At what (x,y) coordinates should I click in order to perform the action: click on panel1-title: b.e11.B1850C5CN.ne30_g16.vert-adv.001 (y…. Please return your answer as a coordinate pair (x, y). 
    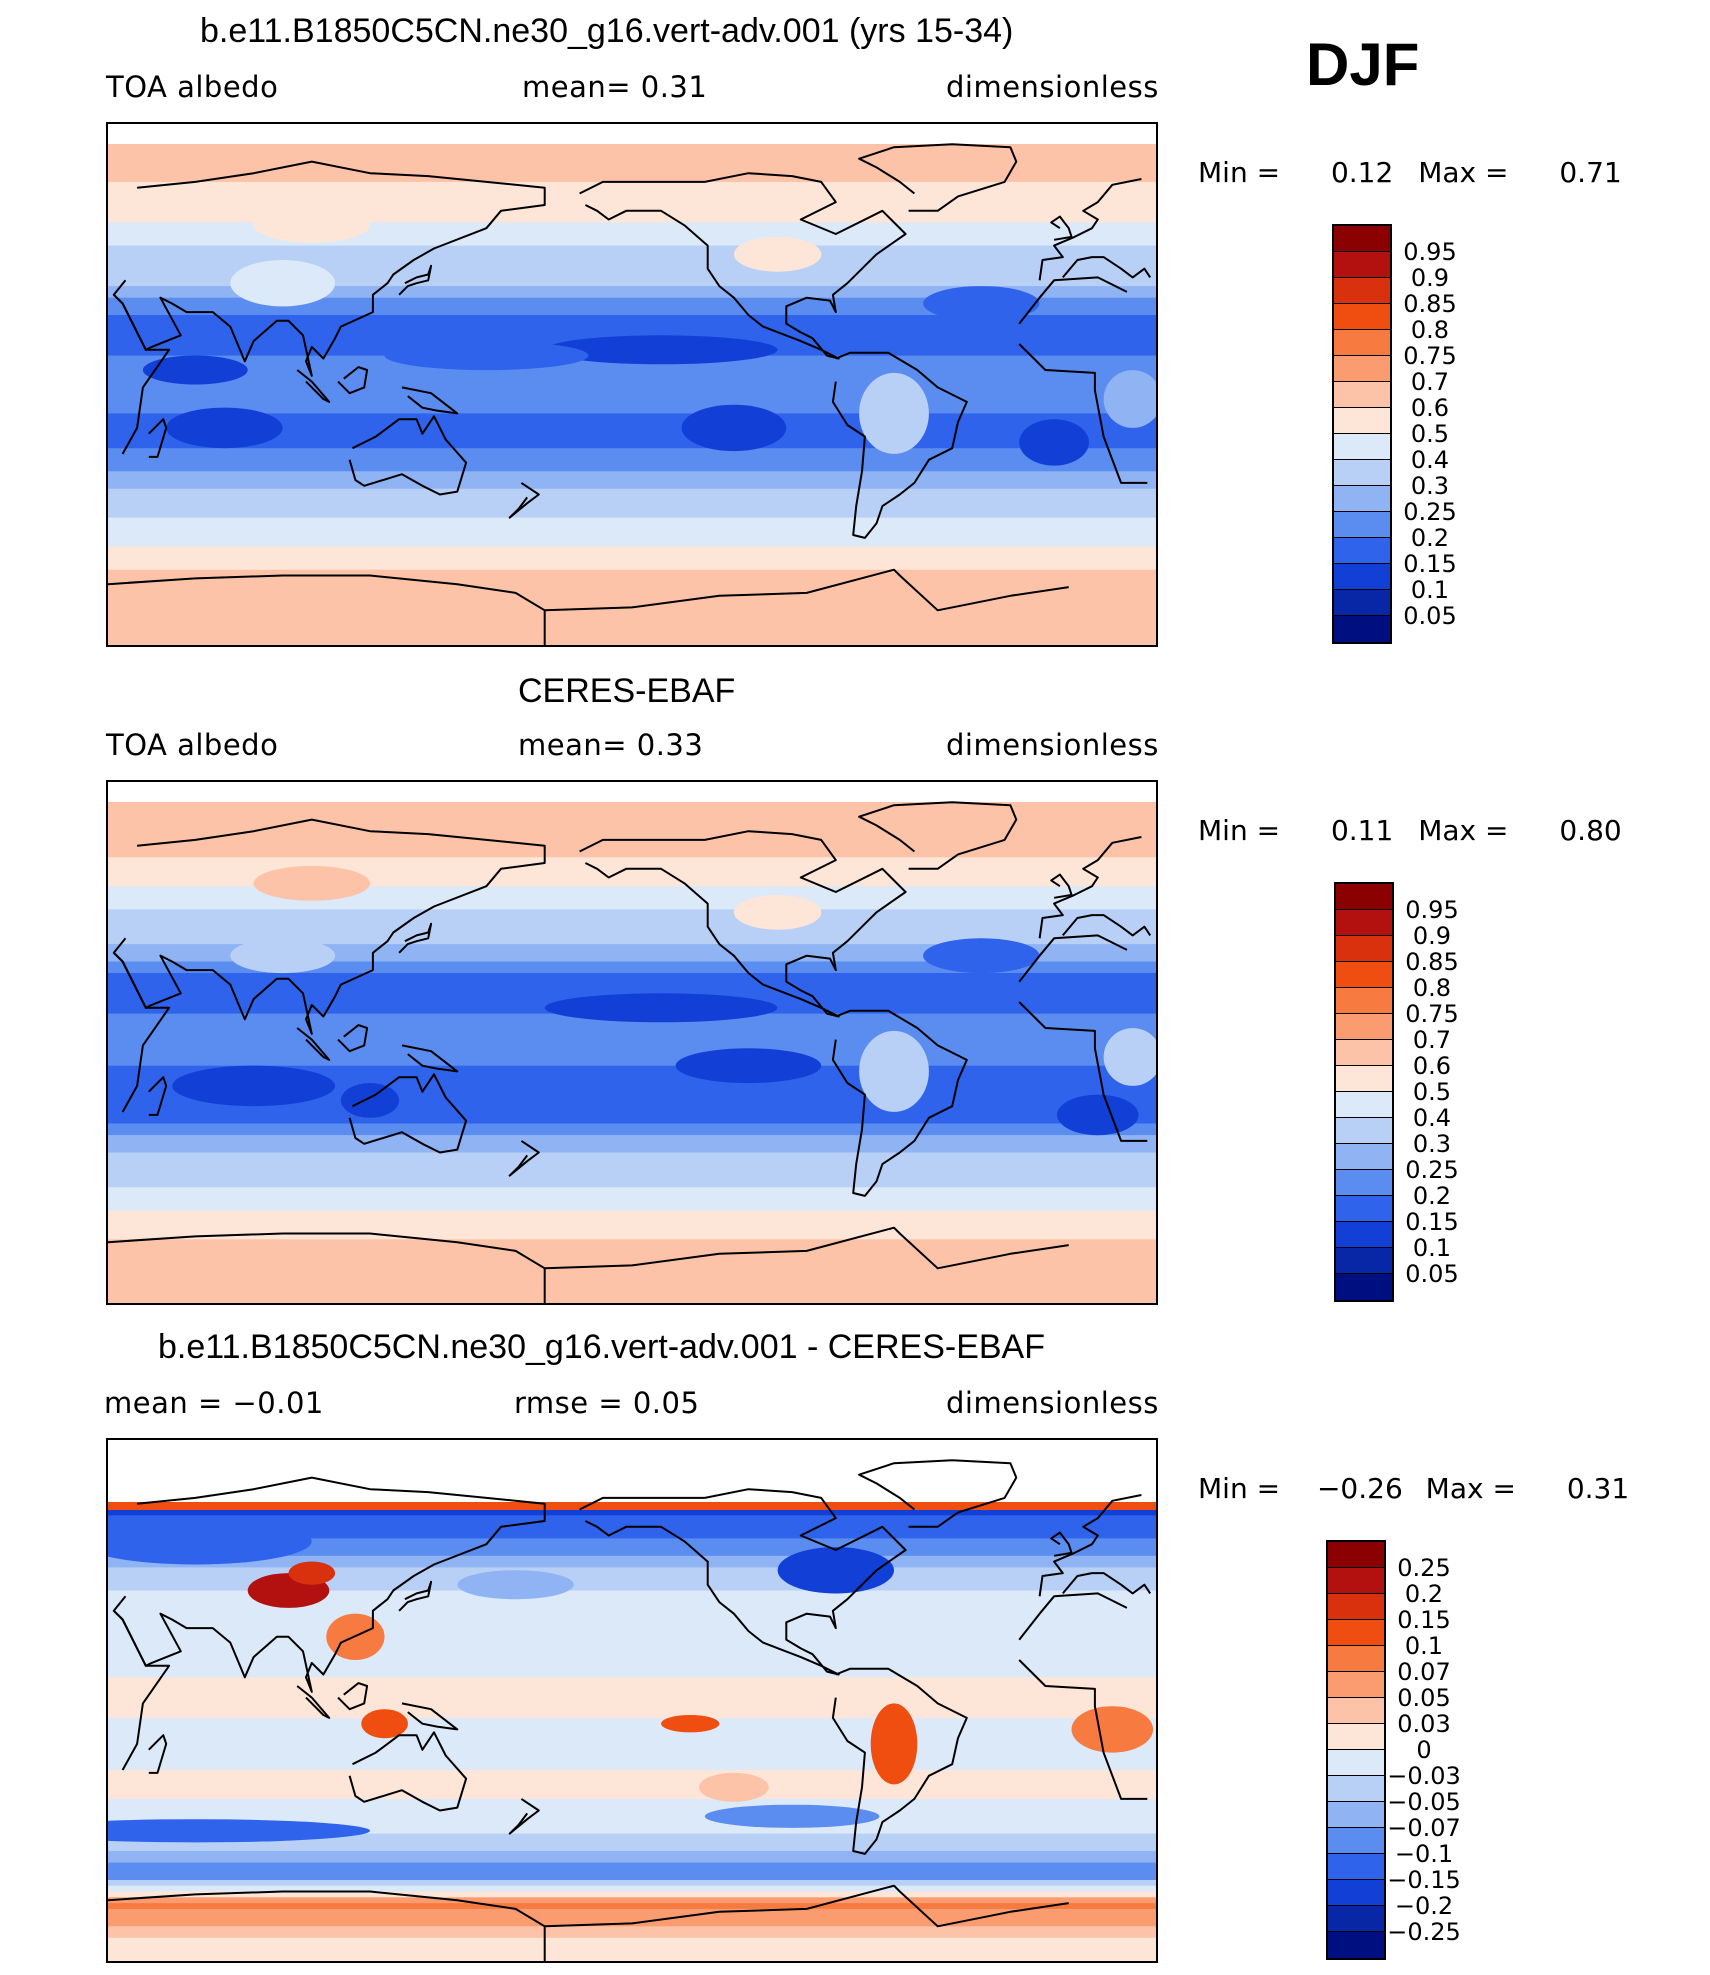
    Looking at the image, I should click on (607, 31).